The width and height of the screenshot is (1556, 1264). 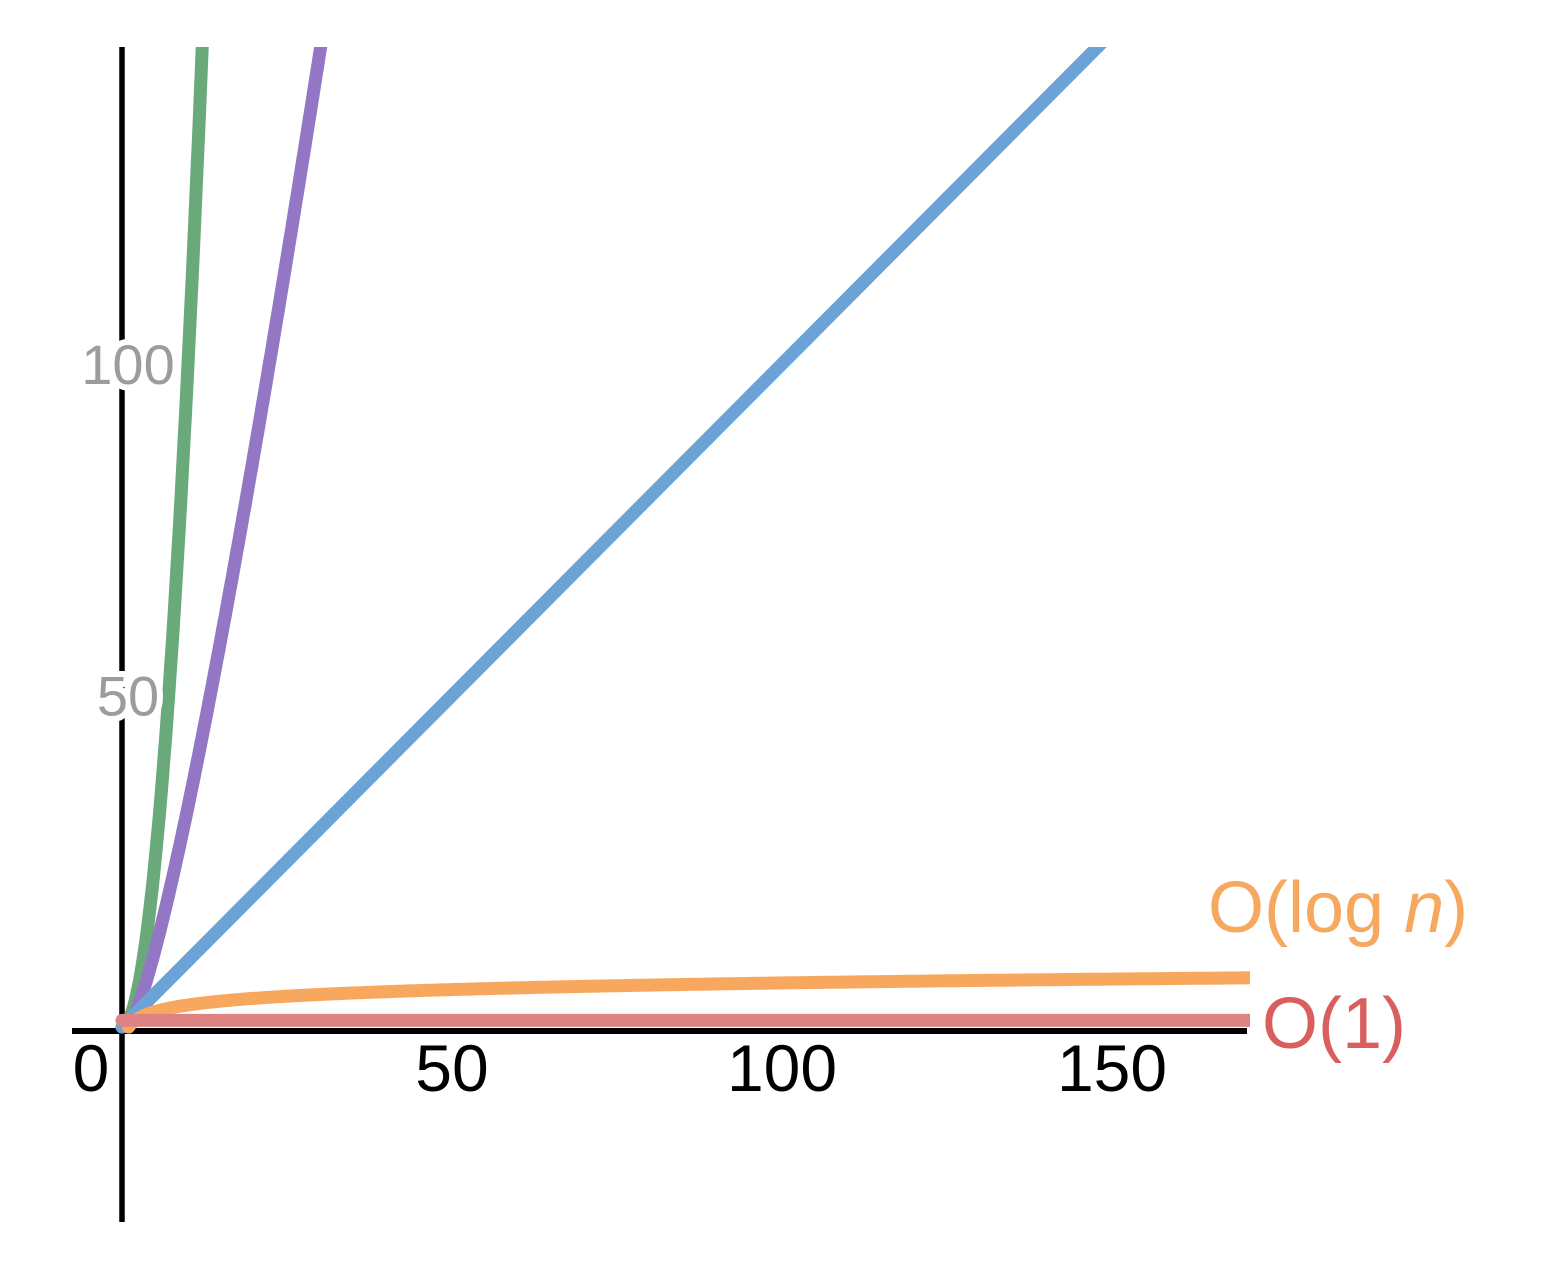 I want to click on x-tick-label-100: 100, so click(x=782, y=1068).